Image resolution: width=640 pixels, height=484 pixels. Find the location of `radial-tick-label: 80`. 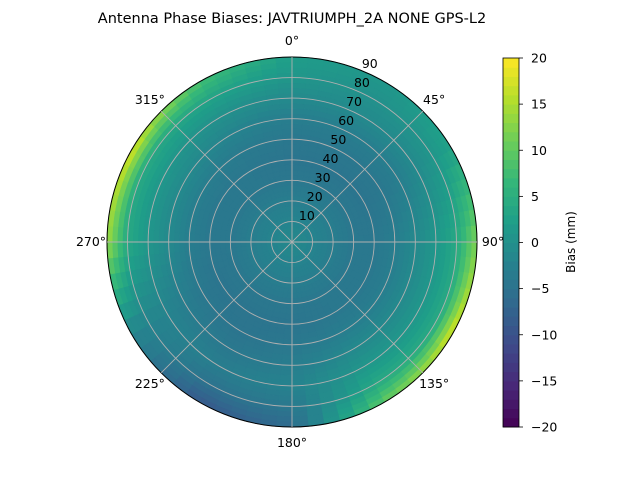

radial-tick-label: 80 is located at coordinates (362, 82).